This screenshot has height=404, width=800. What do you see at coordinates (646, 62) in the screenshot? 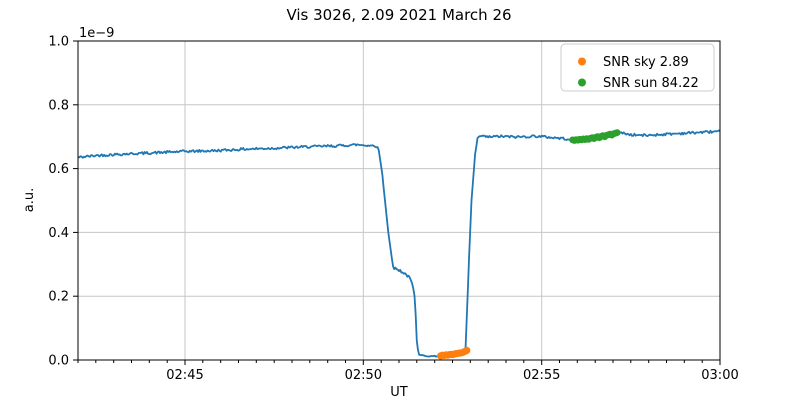
I see `legend-entry-label: SNR sky 2.89` at bounding box center [646, 62].